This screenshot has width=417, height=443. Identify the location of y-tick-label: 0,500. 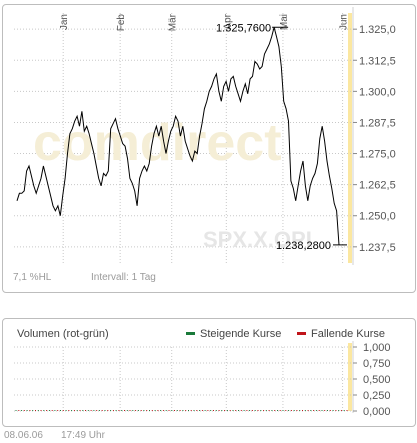
(377, 380).